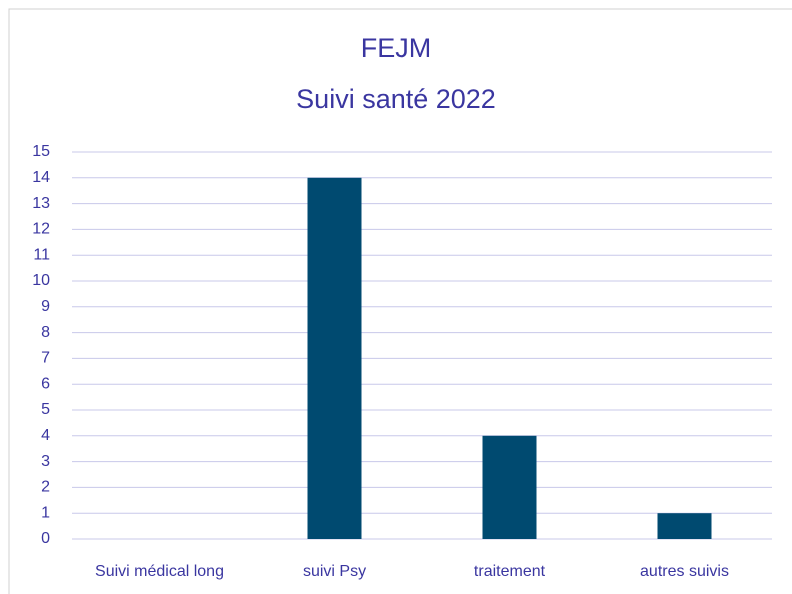 This screenshot has height=594, width=792. Describe the element at coordinates (41, 229) in the screenshot. I see `y-tick-label: 12` at that location.